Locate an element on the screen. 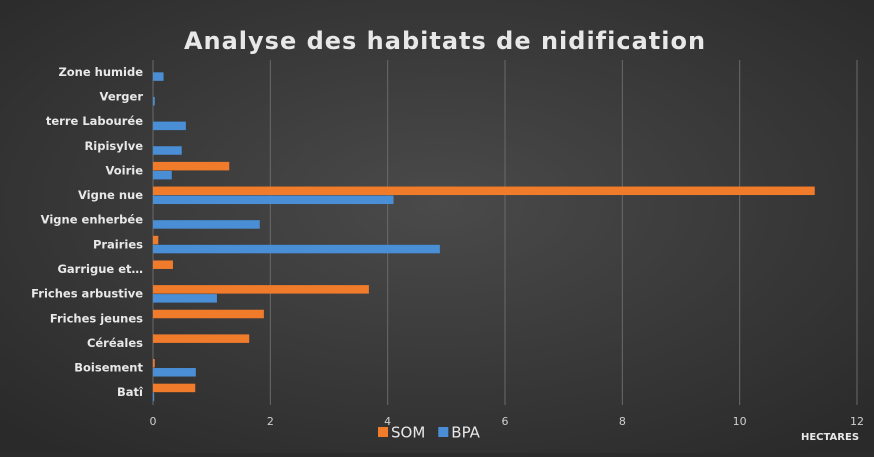 The height and width of the screenshot is (457, 874). y-tick-label: Céréales is located at coordinates (115, 343).